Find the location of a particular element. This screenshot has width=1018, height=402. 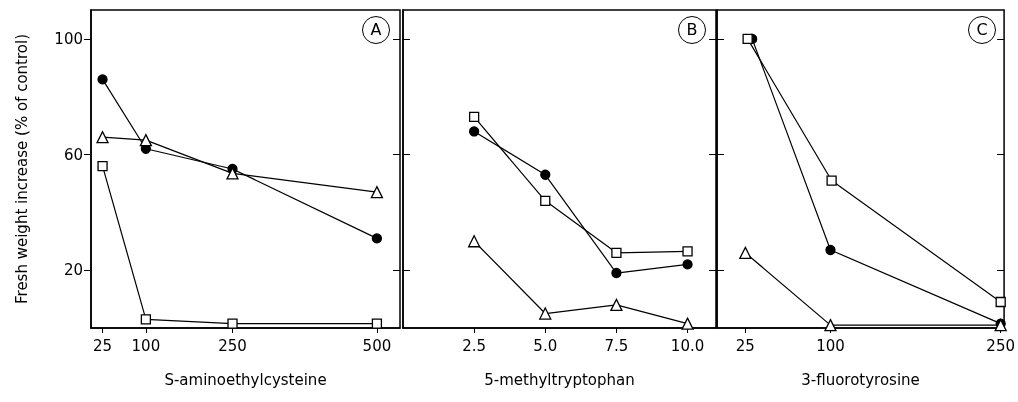

x-axis-title: S-aminoethylcysteine is located at coordinates (245, 379).